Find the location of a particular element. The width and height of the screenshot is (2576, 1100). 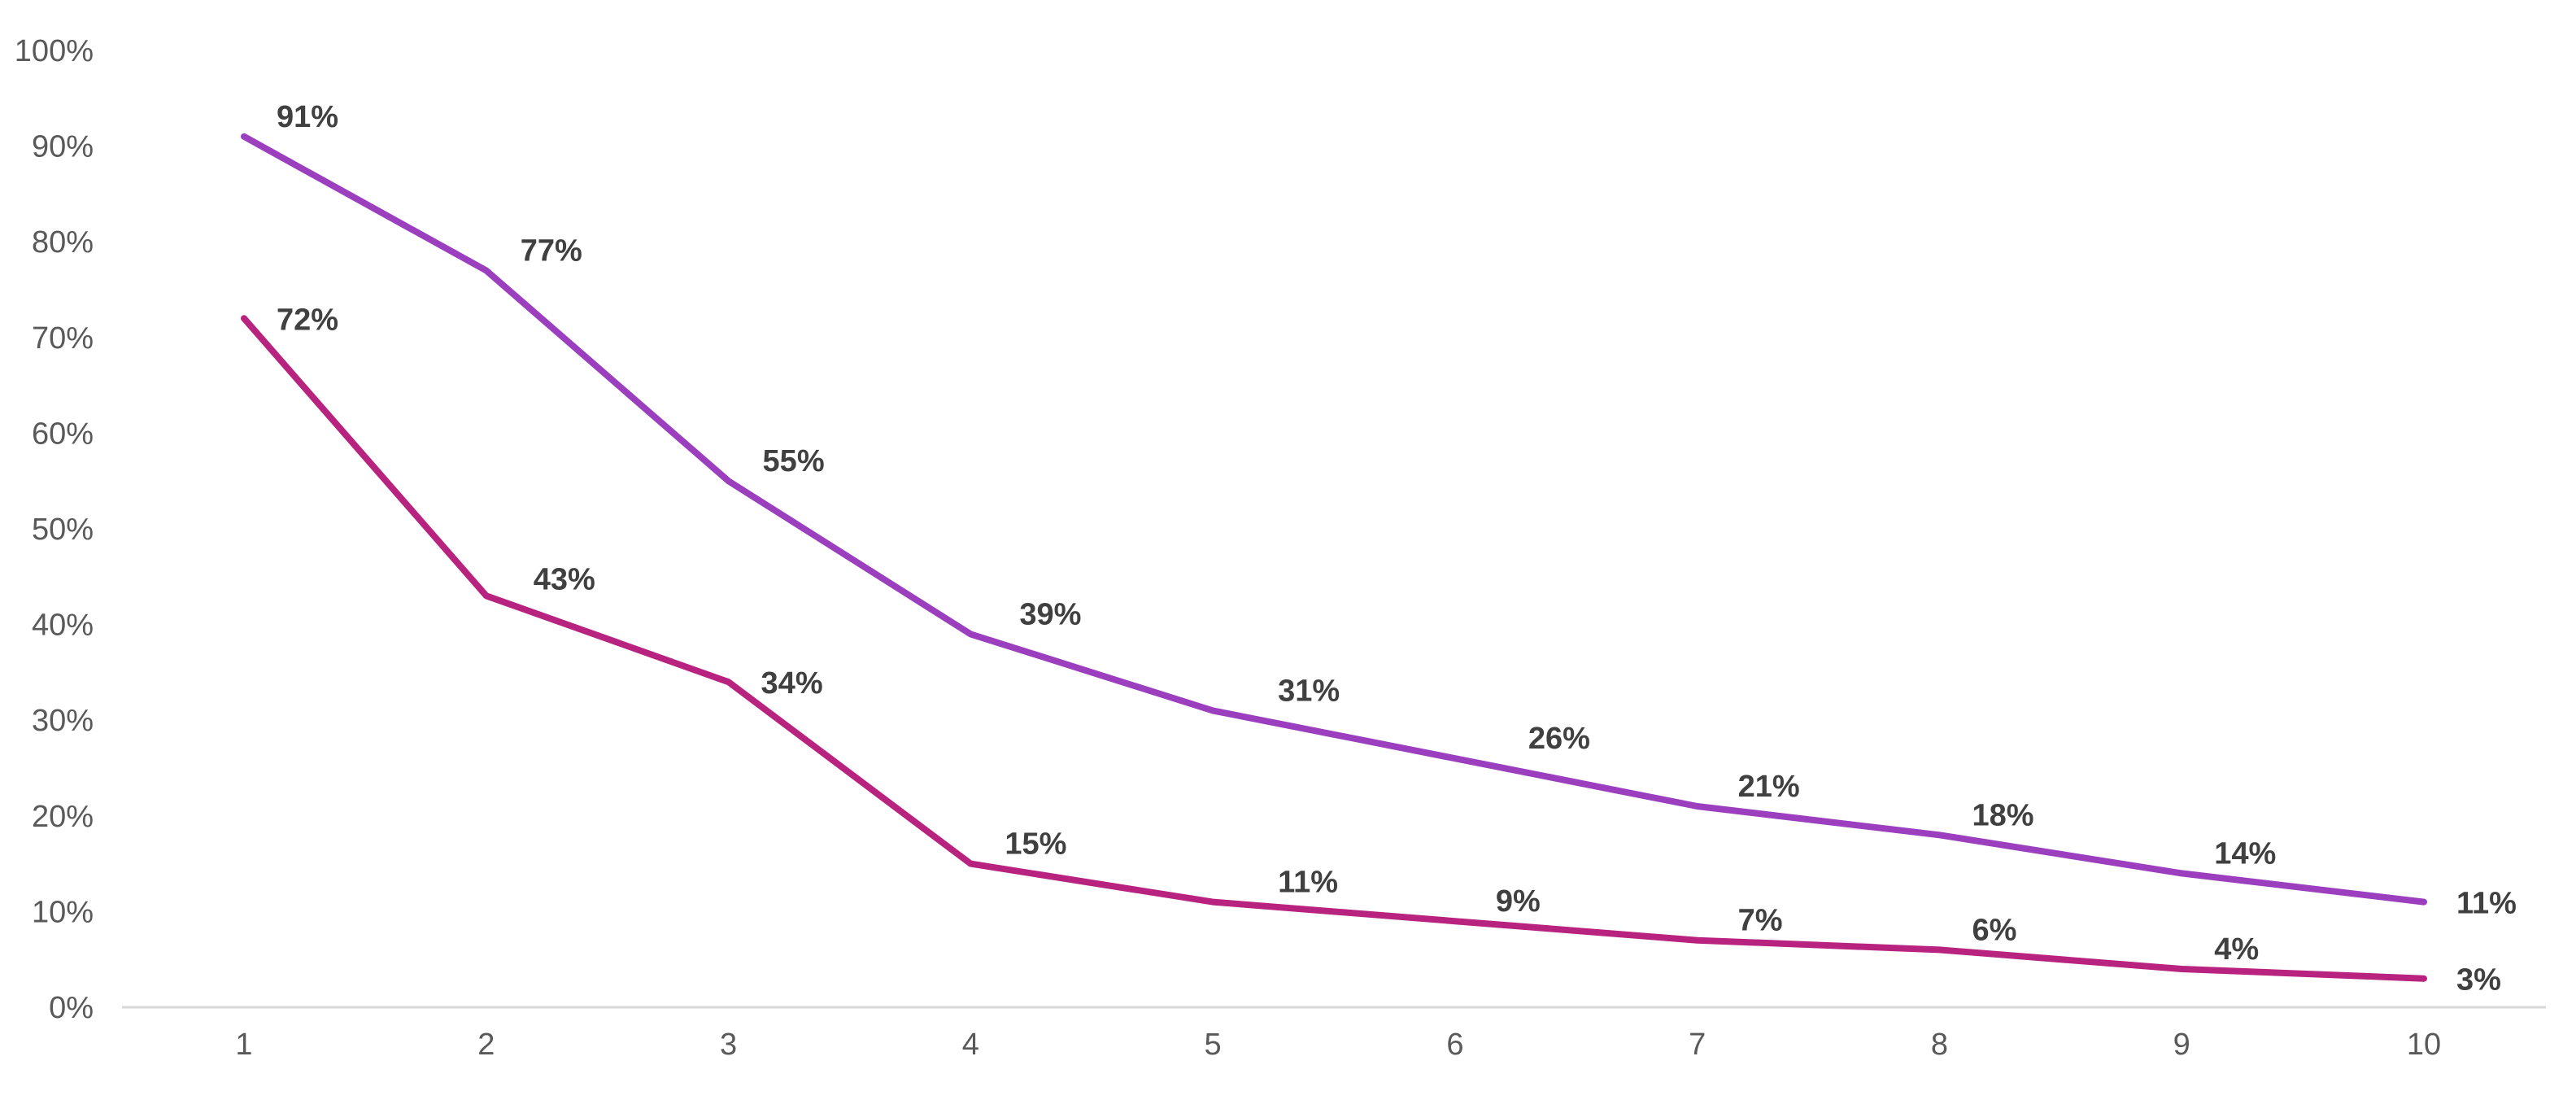

data-label: 31% is located at coordinates (1309, 691).